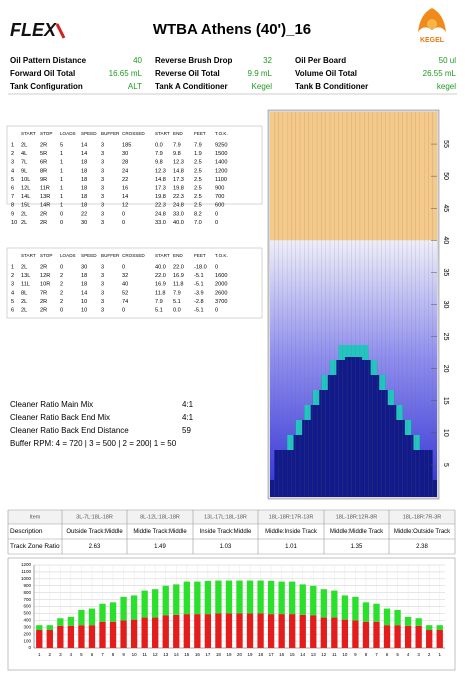 This screenshot has height=679, width=465. Describe the element at coordinates (178, 163) in the screenshot. I see `table-cell: 12.3` at that location.